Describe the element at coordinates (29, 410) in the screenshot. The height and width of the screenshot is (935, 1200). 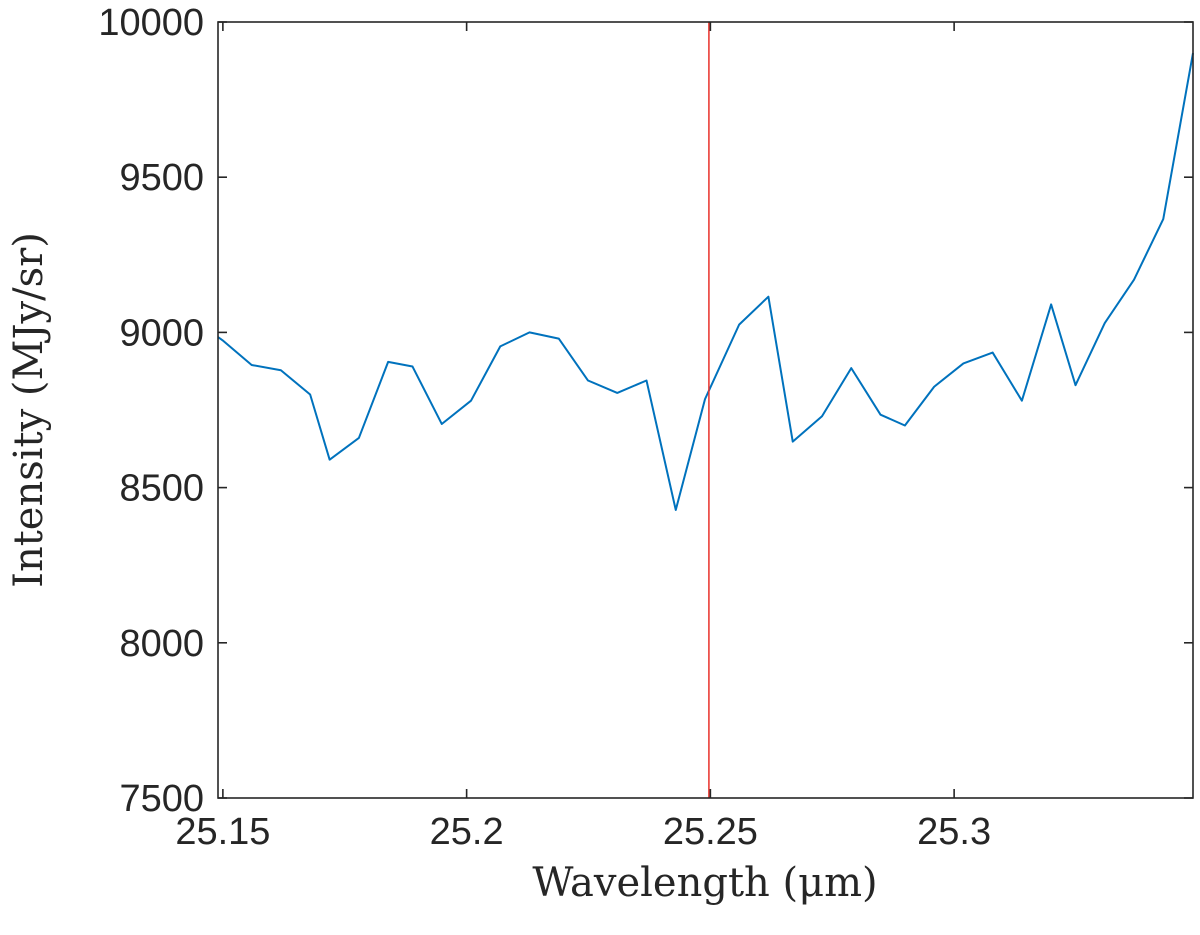
I see `y-axis-label: Intensity (MJy/sr)` at that location.